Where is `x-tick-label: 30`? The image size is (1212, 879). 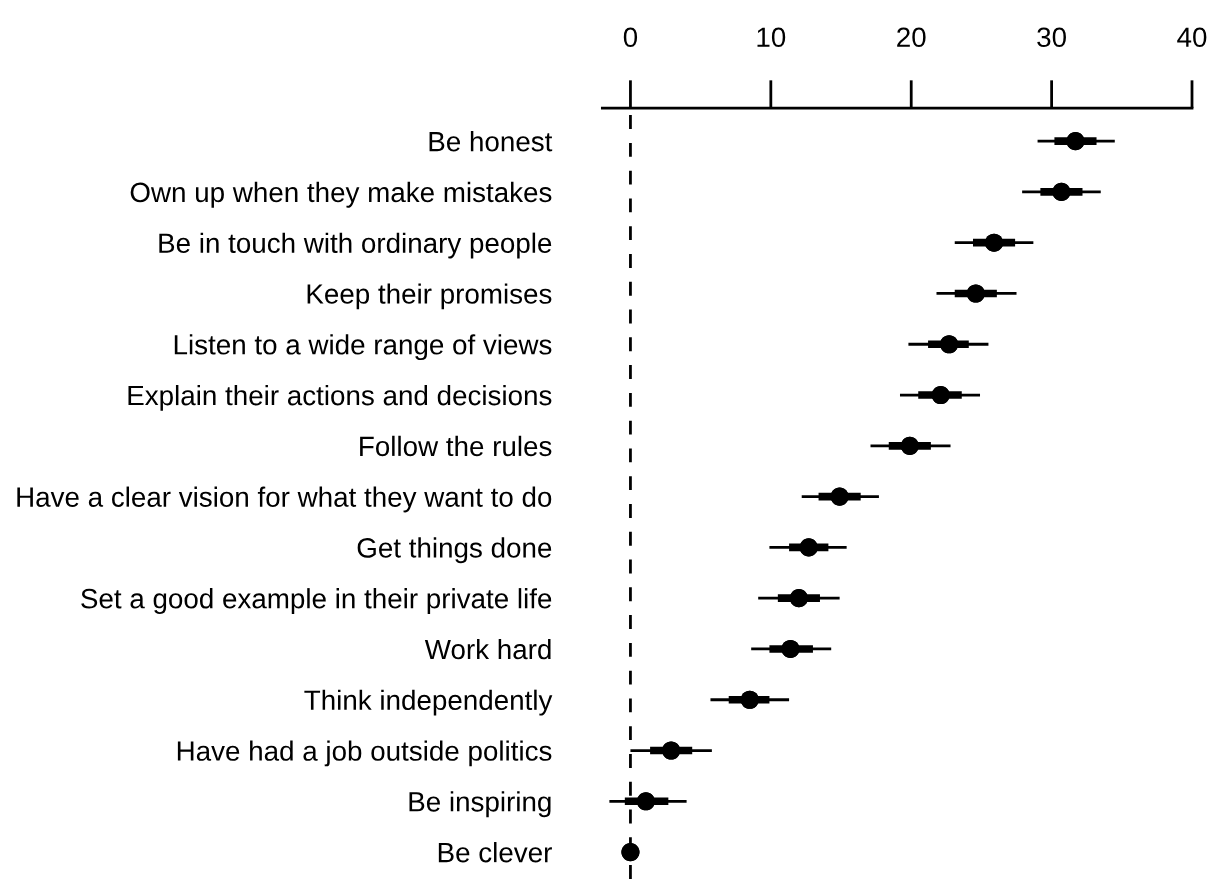 x-tick-label: 30 is located at coordinates (1051, 37).